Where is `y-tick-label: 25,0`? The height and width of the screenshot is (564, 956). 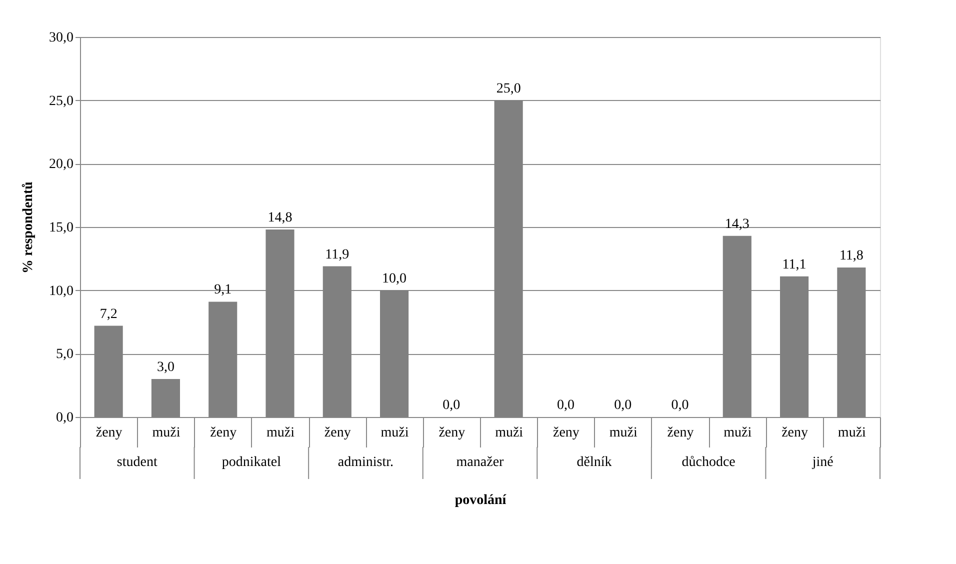 y-tick-label: 25,0 is located at coordinates (61, 101).